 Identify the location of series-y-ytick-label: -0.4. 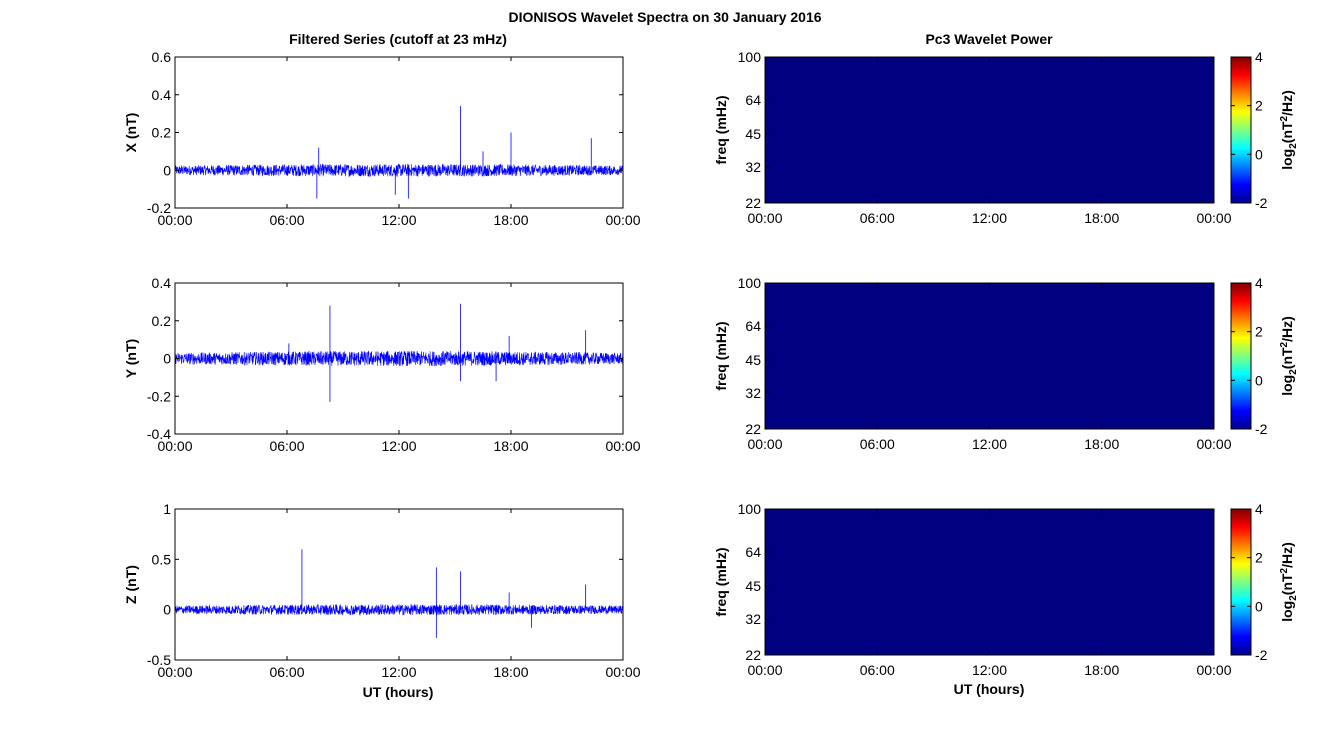
(159, 434).